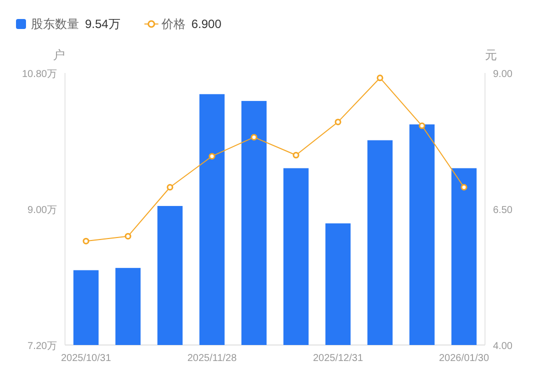 The height and width of the screenshot is (381, 550). What do you see at coordinates (491, 55) in the screenshot?
I see `y2-axis-title: 元` at bounding box center [491, 55].